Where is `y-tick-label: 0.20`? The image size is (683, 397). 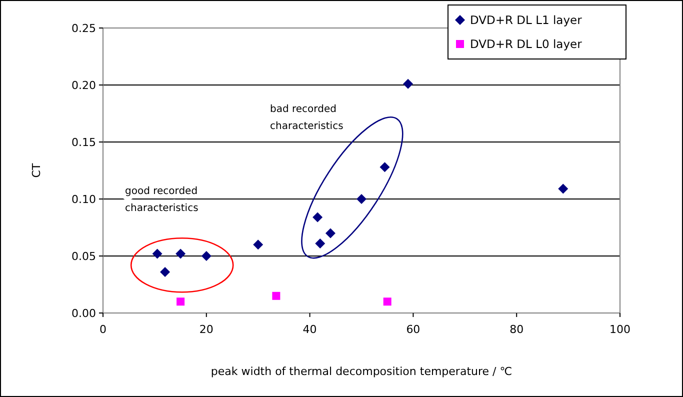 y-tick-label: 0.20 is located at coordinates (84, 85).